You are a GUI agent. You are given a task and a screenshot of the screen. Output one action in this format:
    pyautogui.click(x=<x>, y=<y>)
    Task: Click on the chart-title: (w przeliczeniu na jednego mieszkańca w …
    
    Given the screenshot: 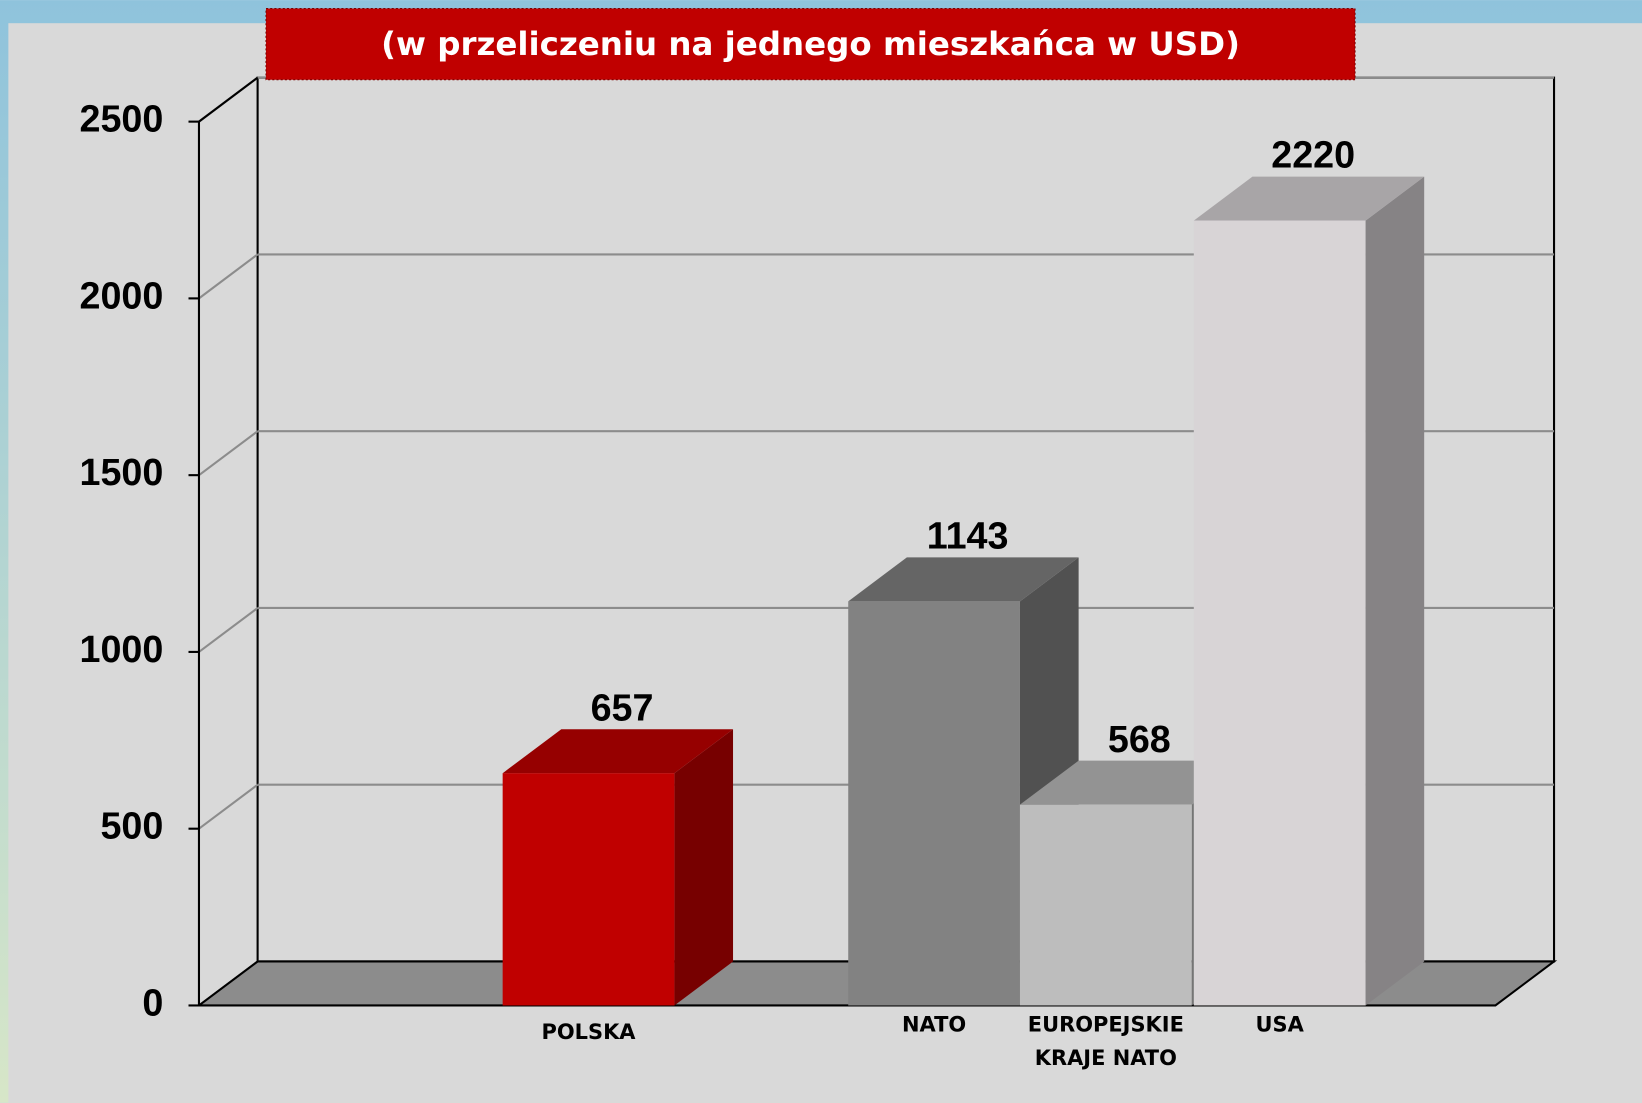 What is the action you would take?
    pyautogui.click(x=810, y=44)
    